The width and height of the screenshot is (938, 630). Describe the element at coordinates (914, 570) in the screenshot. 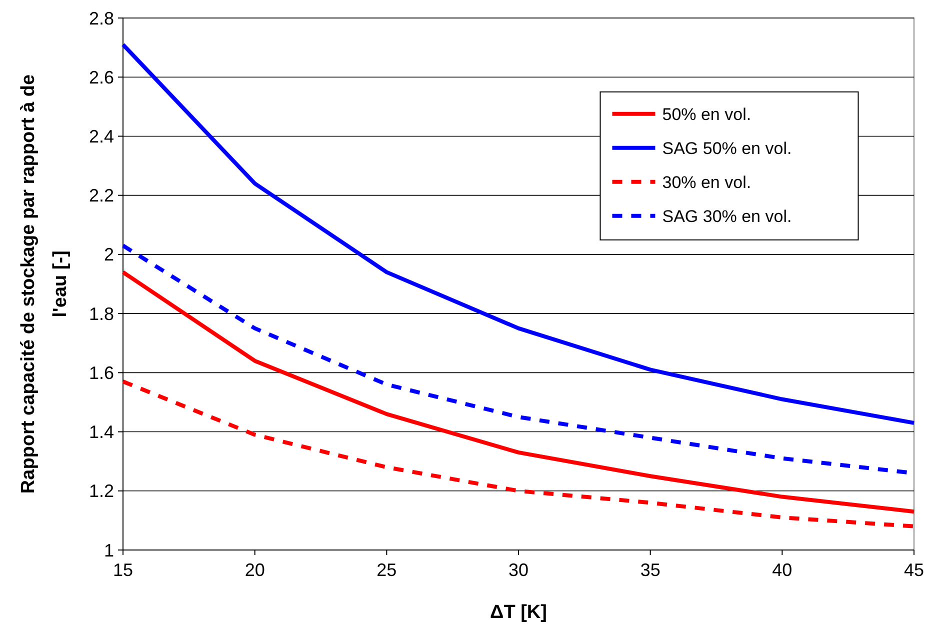

I see `x-tick-label: 45` at that location.